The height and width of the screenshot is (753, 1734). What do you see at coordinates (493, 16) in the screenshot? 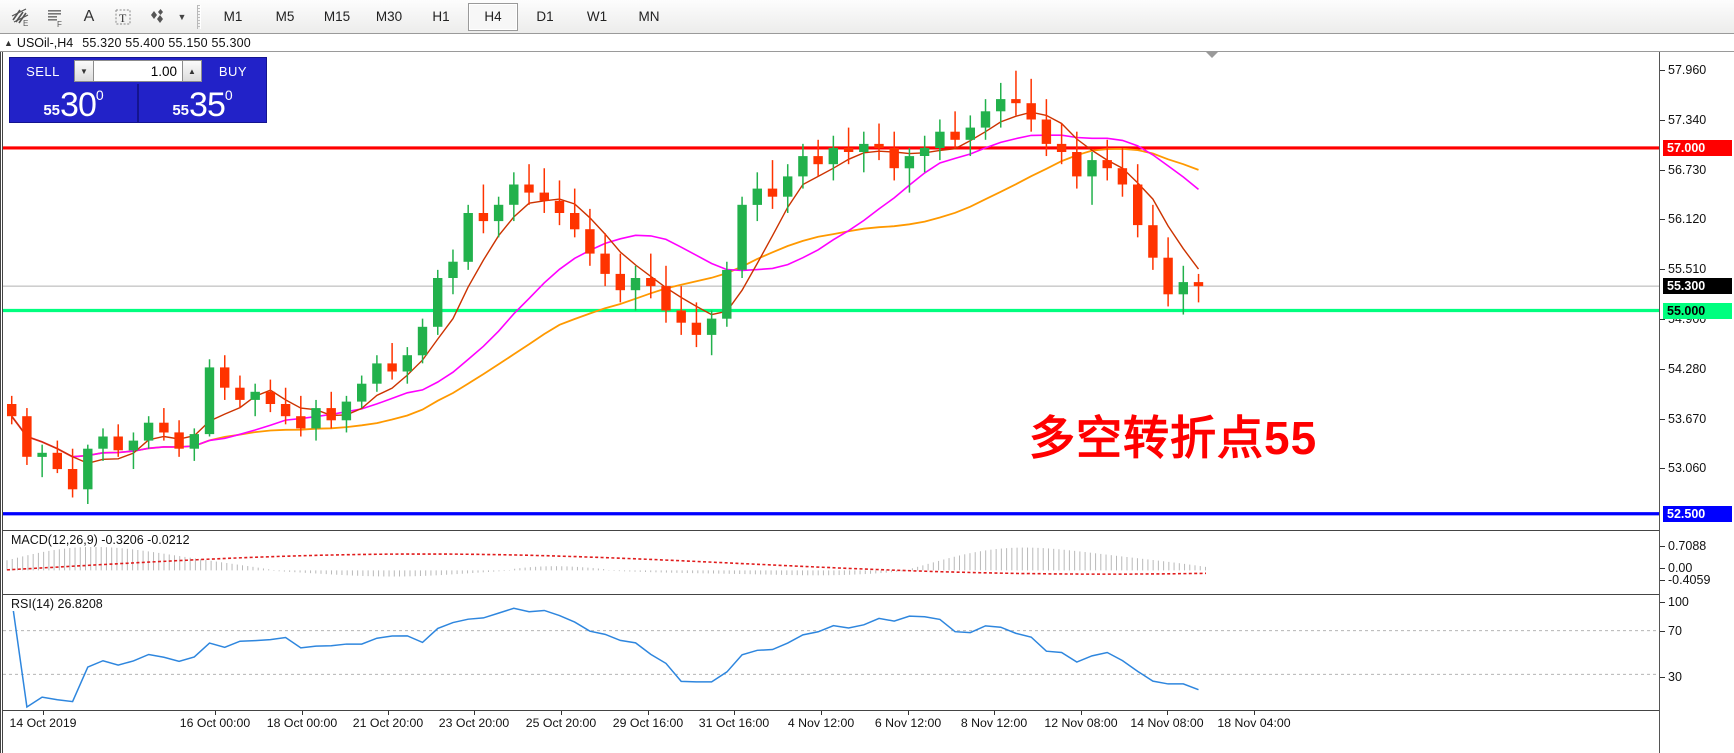
I see `timeframe-h4: H4` at bounding box center [493, 16].